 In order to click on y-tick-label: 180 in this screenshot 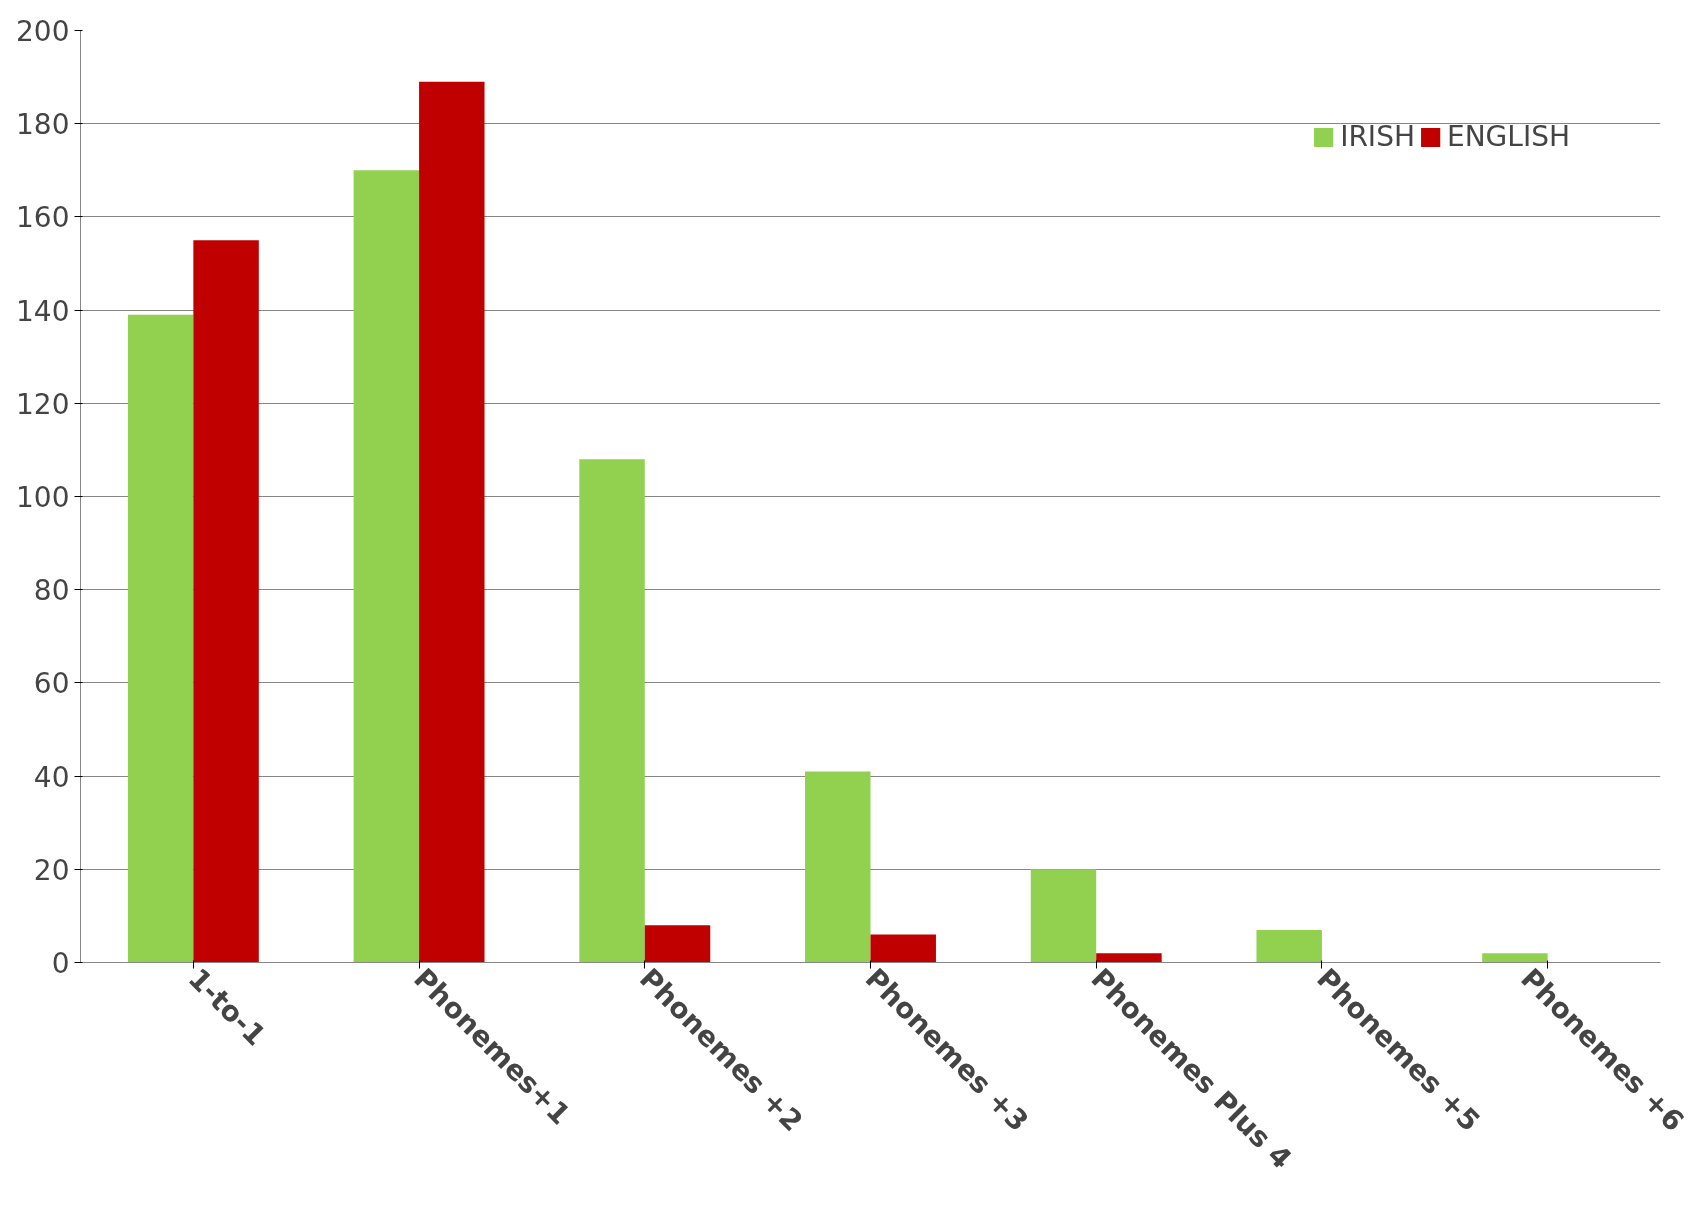, I will do `click(43, 125)`.